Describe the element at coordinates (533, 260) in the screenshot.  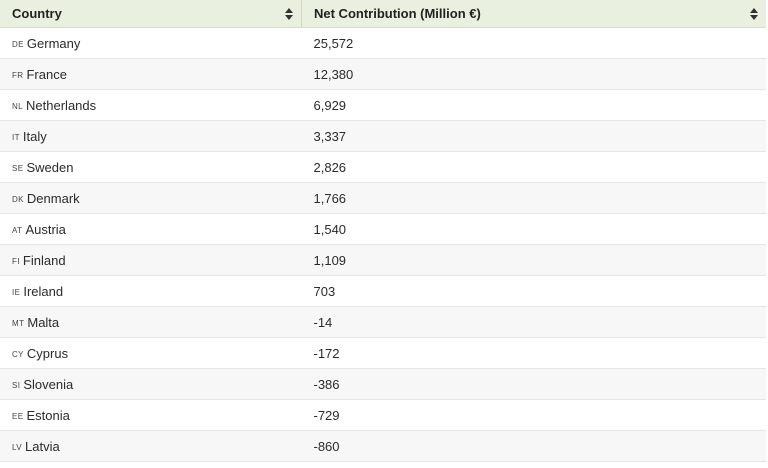
I see `contribution-value: 1,109` at that location.